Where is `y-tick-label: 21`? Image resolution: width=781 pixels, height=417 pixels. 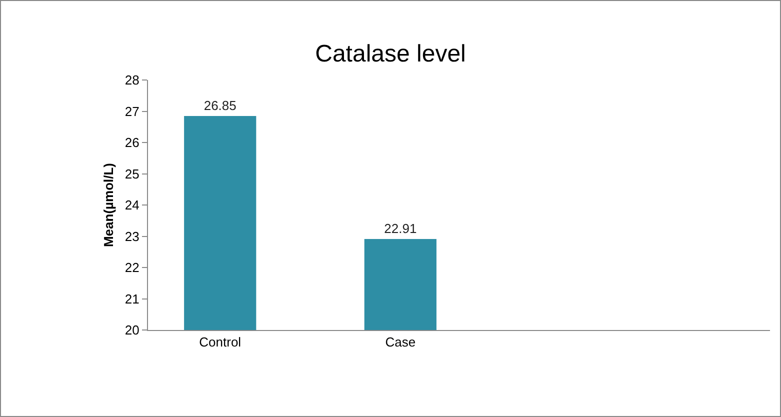
y-tick-label: 21 is located at coordinates (132, 298).